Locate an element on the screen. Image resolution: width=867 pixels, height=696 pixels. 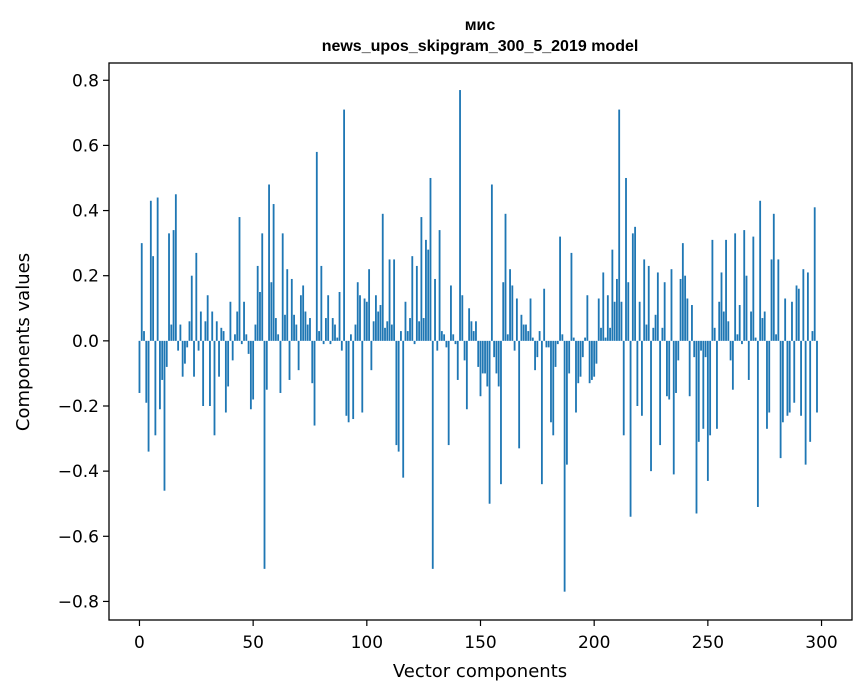
x-axis-label: Vector components is located at coordinates (480, 671).